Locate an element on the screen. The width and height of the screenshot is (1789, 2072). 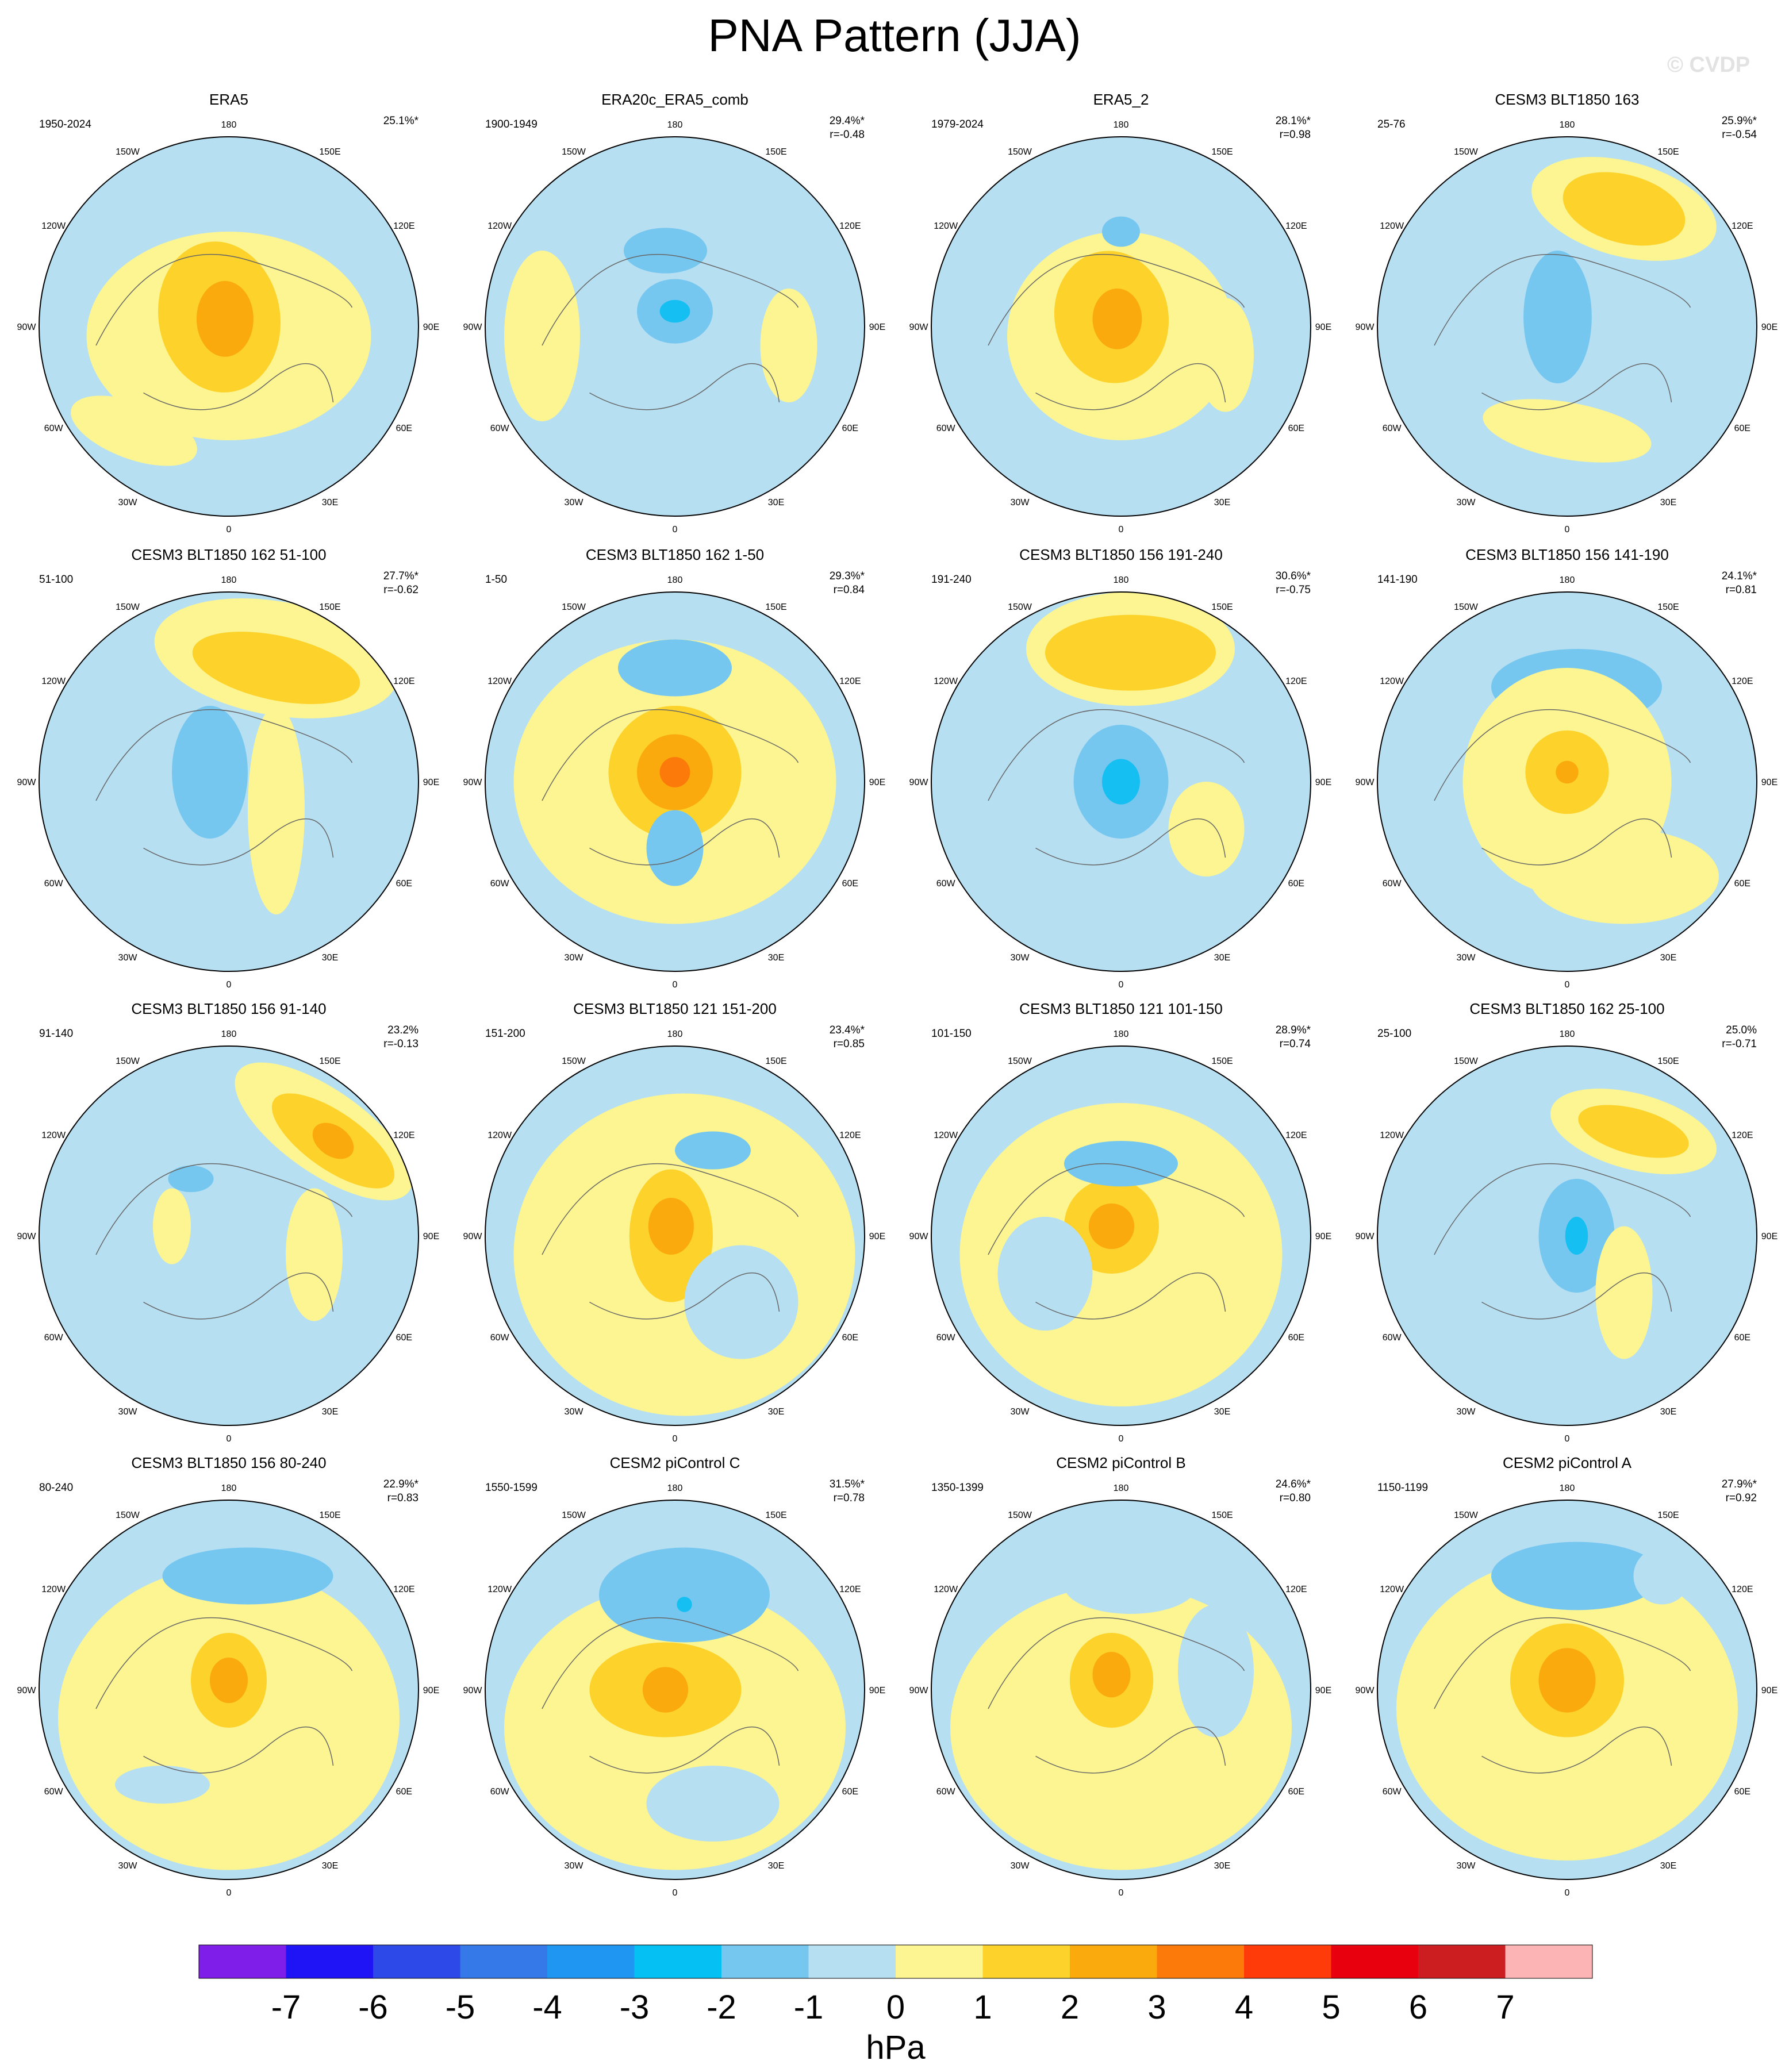
colorbar-tick-label: -6 is located at coordinates (373, 2007).